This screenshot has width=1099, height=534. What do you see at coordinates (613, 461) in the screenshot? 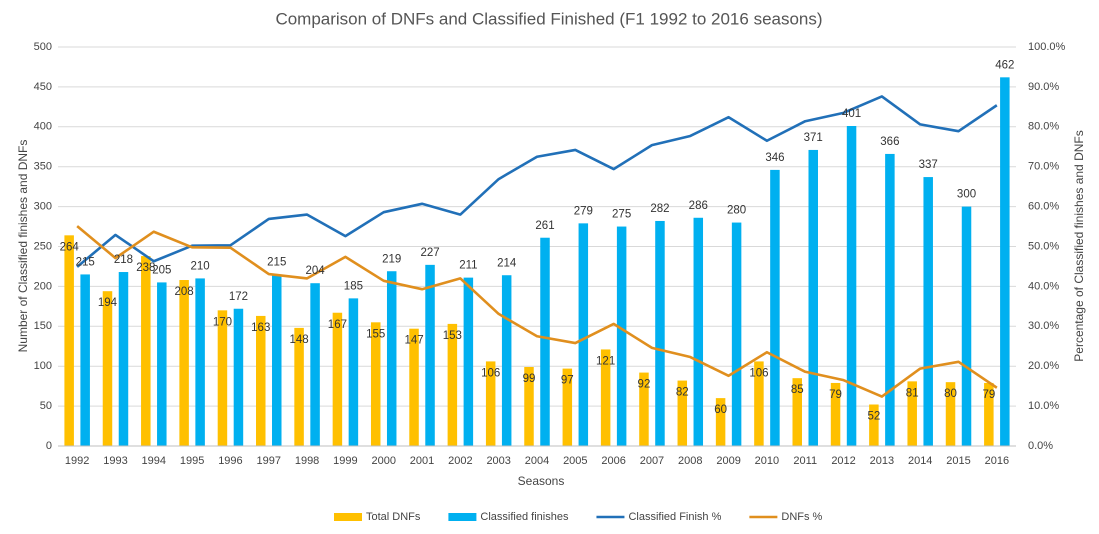
I see `x-tick-label: 2006` at bounding box center [613, 461].